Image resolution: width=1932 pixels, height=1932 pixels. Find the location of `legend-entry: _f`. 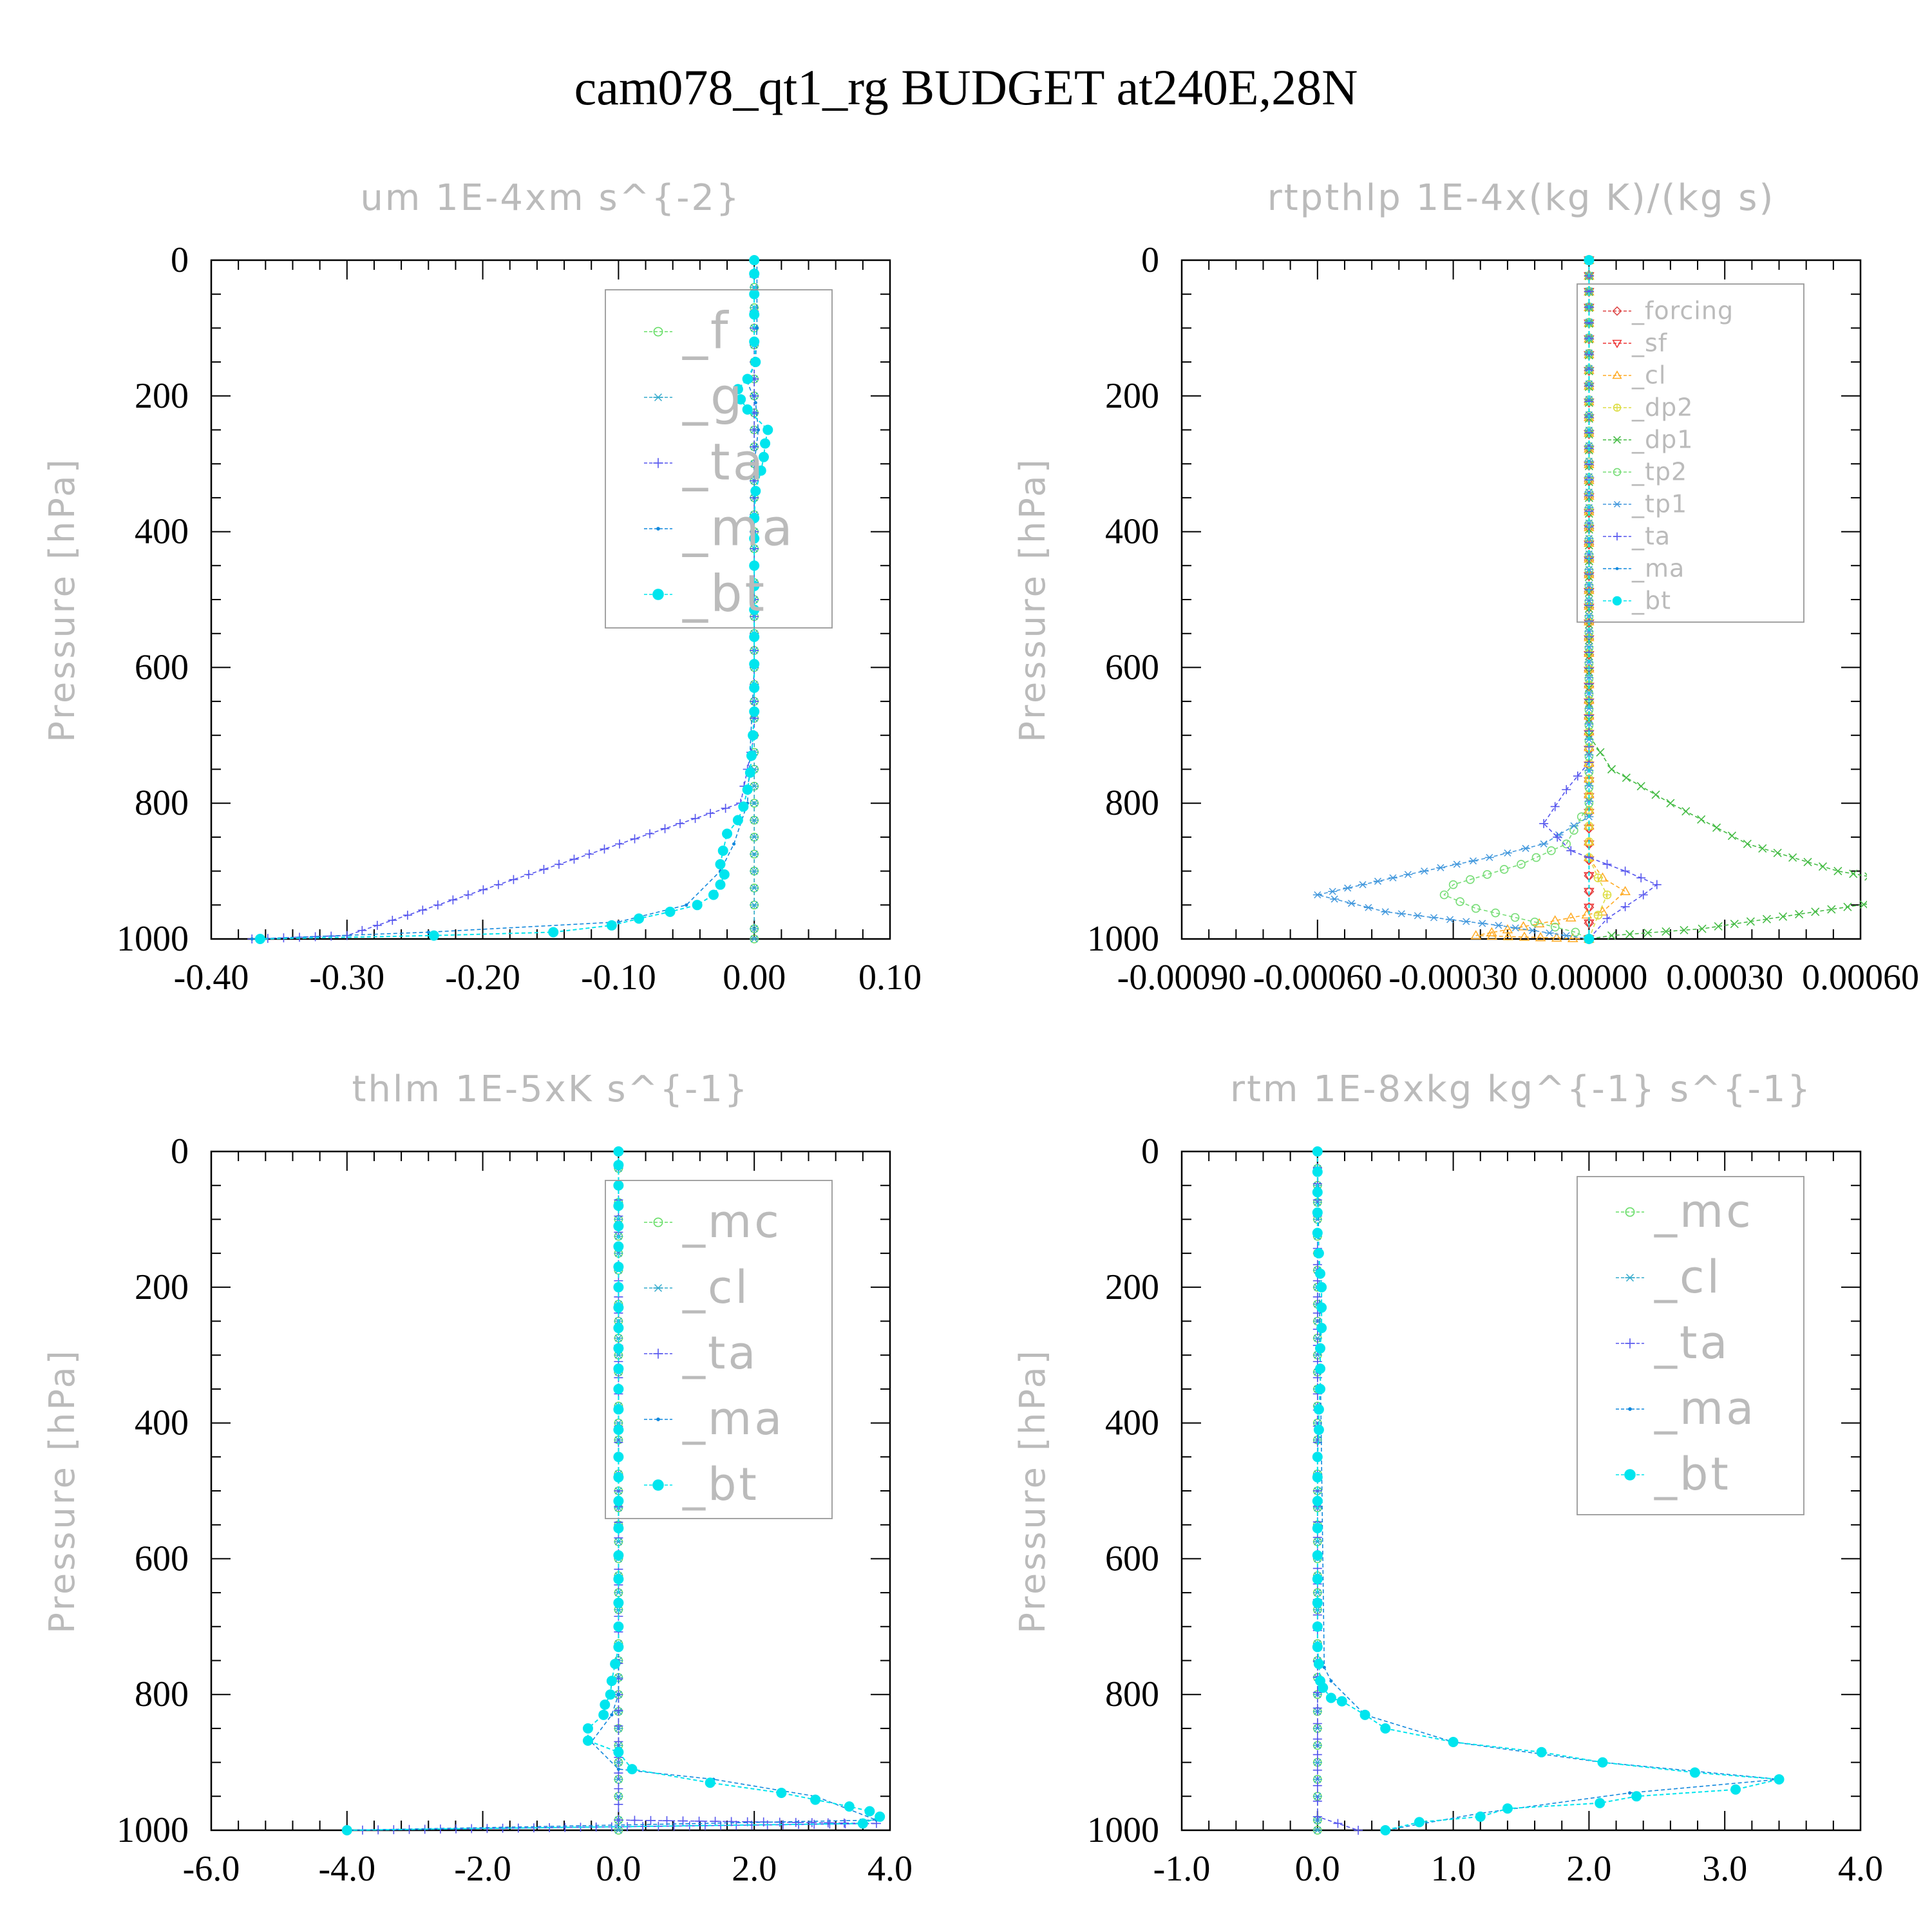

legend-entry: _f is located at coordinates (686, 332).